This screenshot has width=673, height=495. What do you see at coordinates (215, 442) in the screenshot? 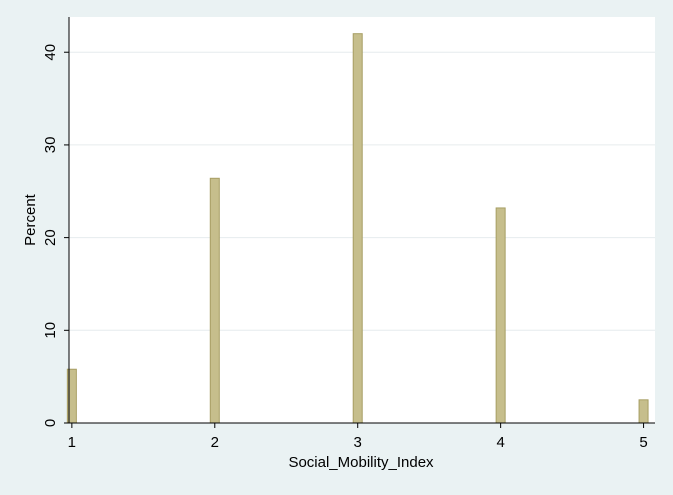
I see `x-tick-label: 2` at bounding box center [215, 442].